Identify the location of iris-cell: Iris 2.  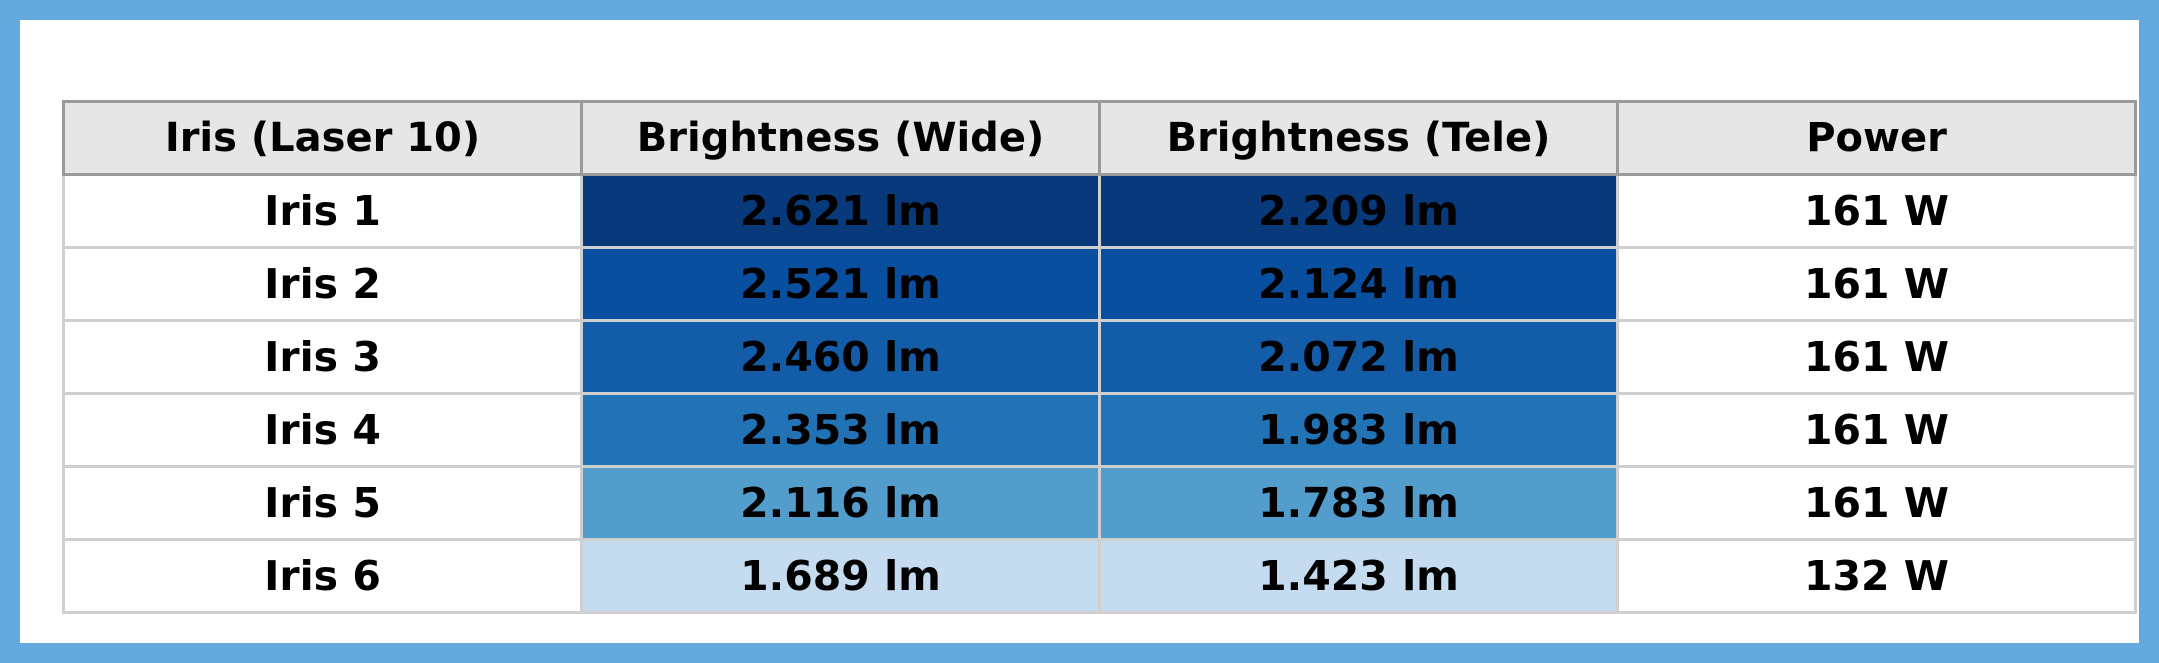
(322, 284).